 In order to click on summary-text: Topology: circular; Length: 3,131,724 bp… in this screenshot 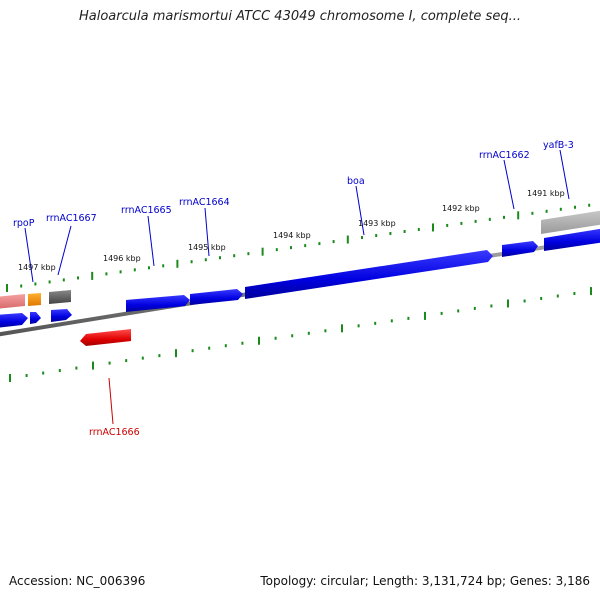, I will do `click(425, 581)`.